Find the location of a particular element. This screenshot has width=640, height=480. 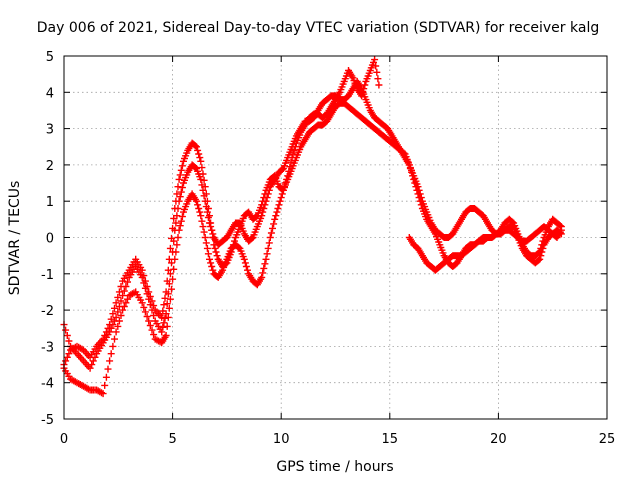

x-tick-label: 15 is located at coordinates (390, 439).